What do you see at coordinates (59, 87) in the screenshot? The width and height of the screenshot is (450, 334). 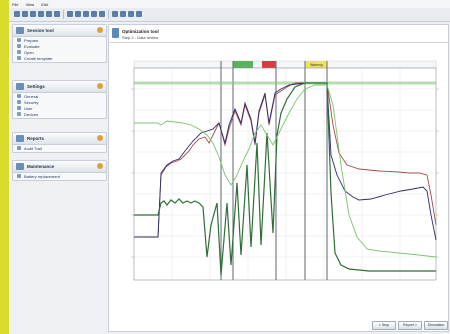 I see `panel-settings-header: Settings` at bounding box center [59, 87].